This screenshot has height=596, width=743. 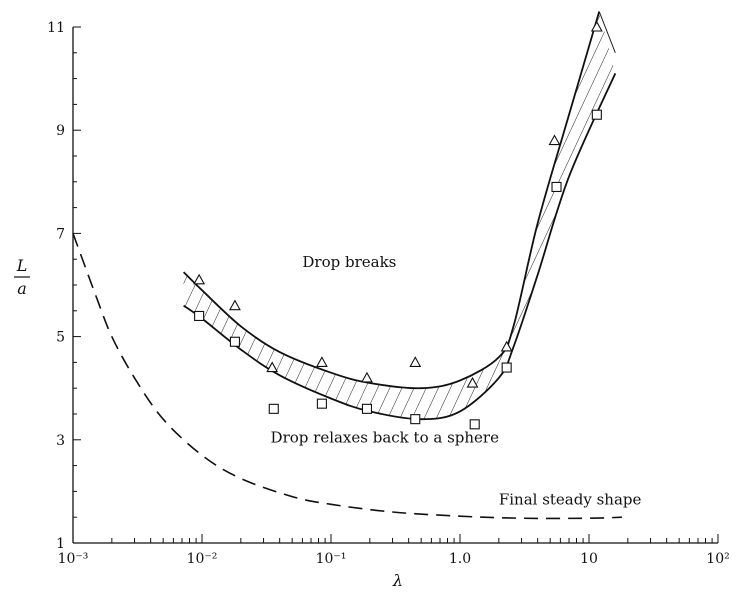 What do you see at coordinates (60, 338) in the screenshot?
I see `y-tick-label: 5` at bounding box center [60, 338].